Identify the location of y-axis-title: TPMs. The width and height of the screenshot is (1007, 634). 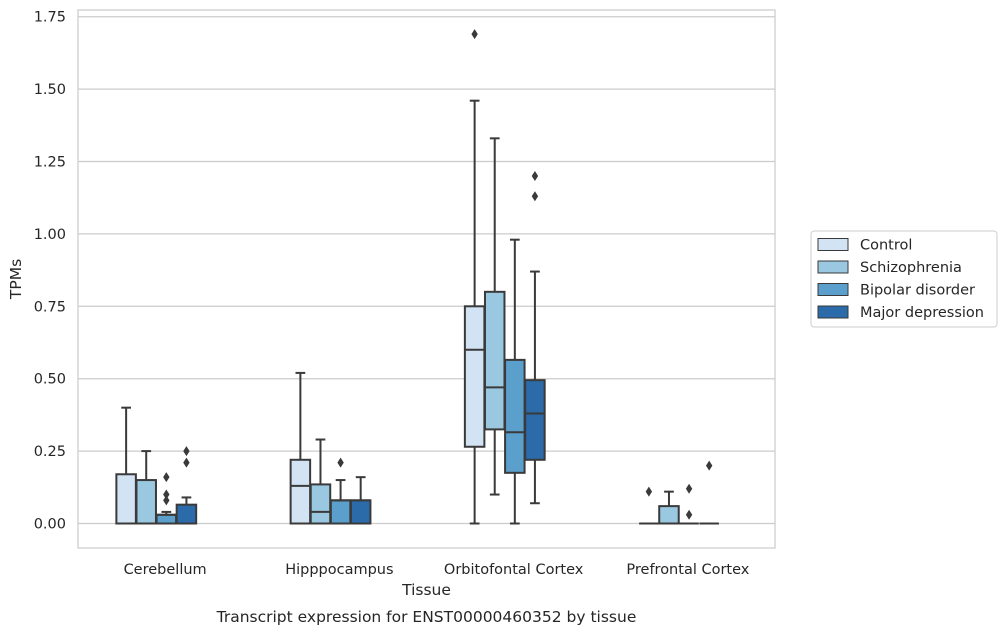
(16, 279).